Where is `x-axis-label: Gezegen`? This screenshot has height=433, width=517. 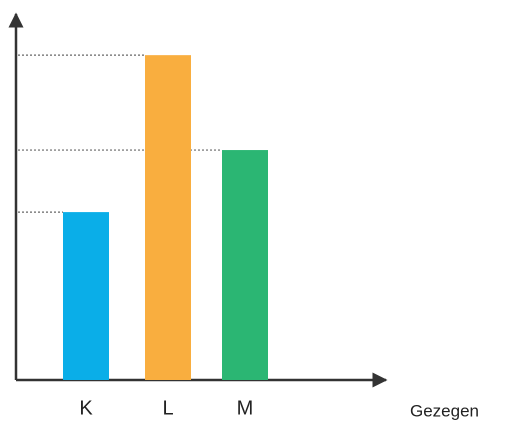 x-axis-label: Gezegen is located at coordinates (444, 410).